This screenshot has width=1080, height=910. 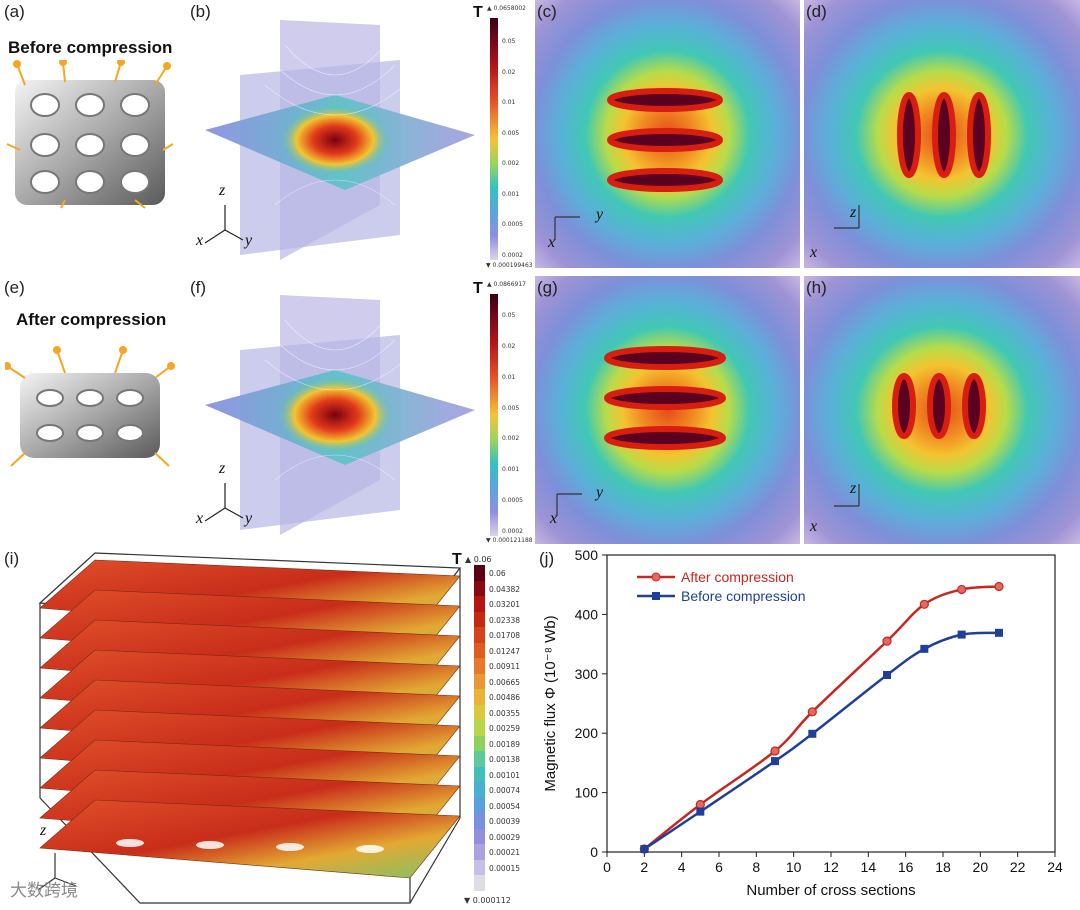 I want to click on x-tick-label: 6, so click(x=719, y=867).